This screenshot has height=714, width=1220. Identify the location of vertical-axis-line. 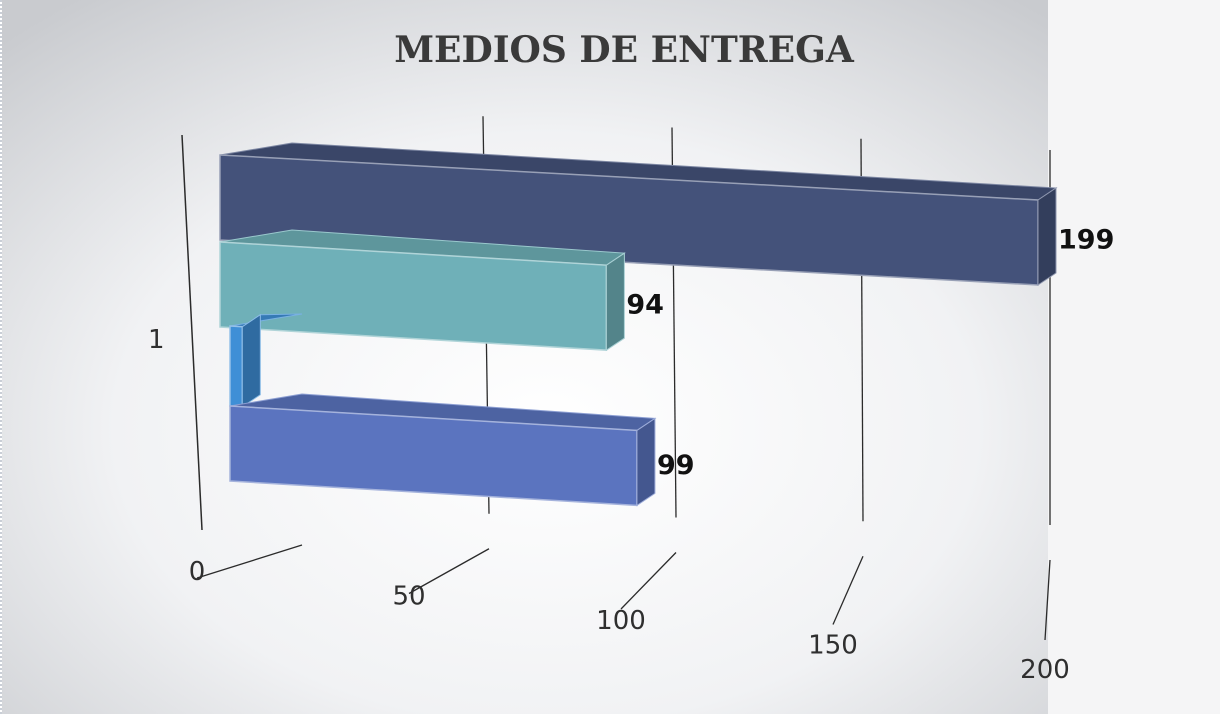
(192, 332).